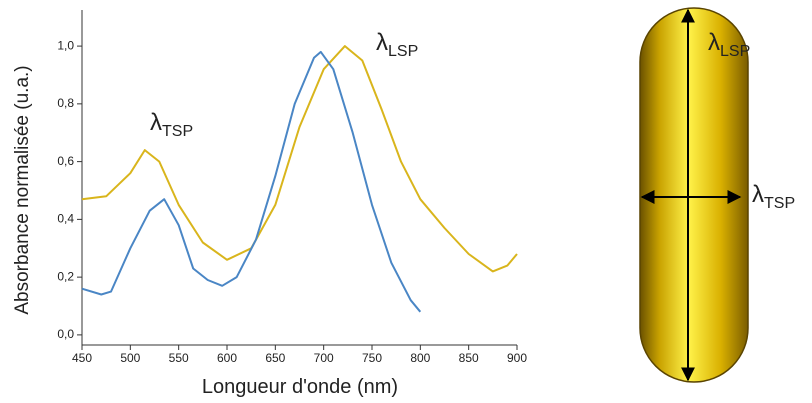  Describe the element at coordinates (300, 387) in the screenshot. I see `x-axis-label: Longueur d'onde (nm)` at that location.